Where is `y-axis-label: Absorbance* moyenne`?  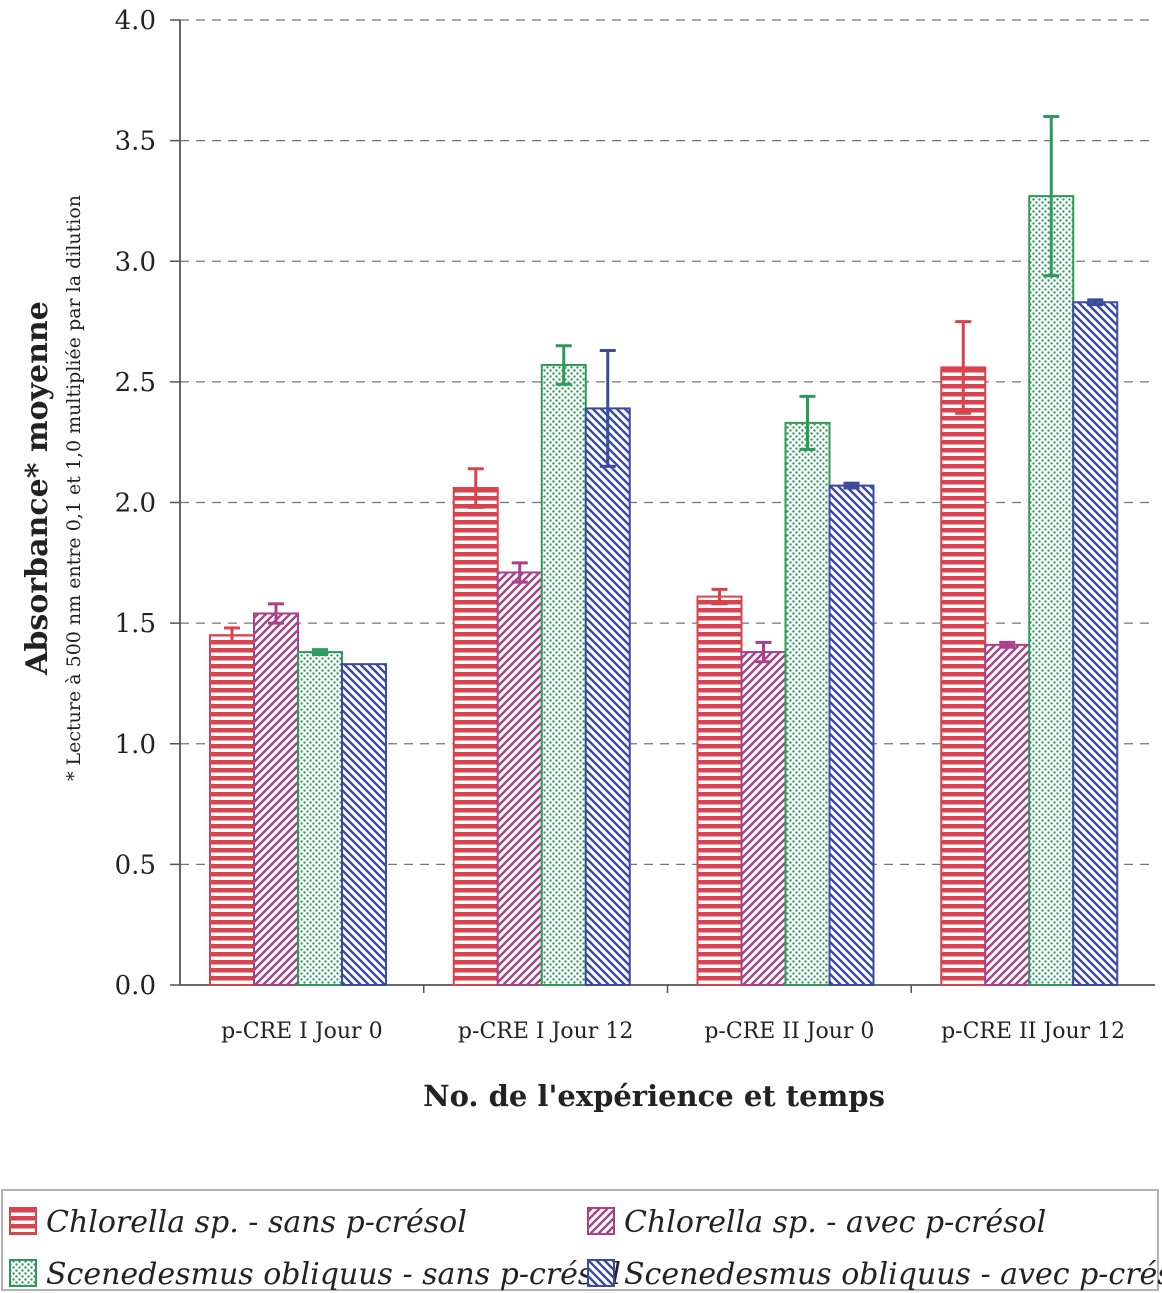 y-axis-label: Absorbance* moyenne is located at coordinates (37, 488).